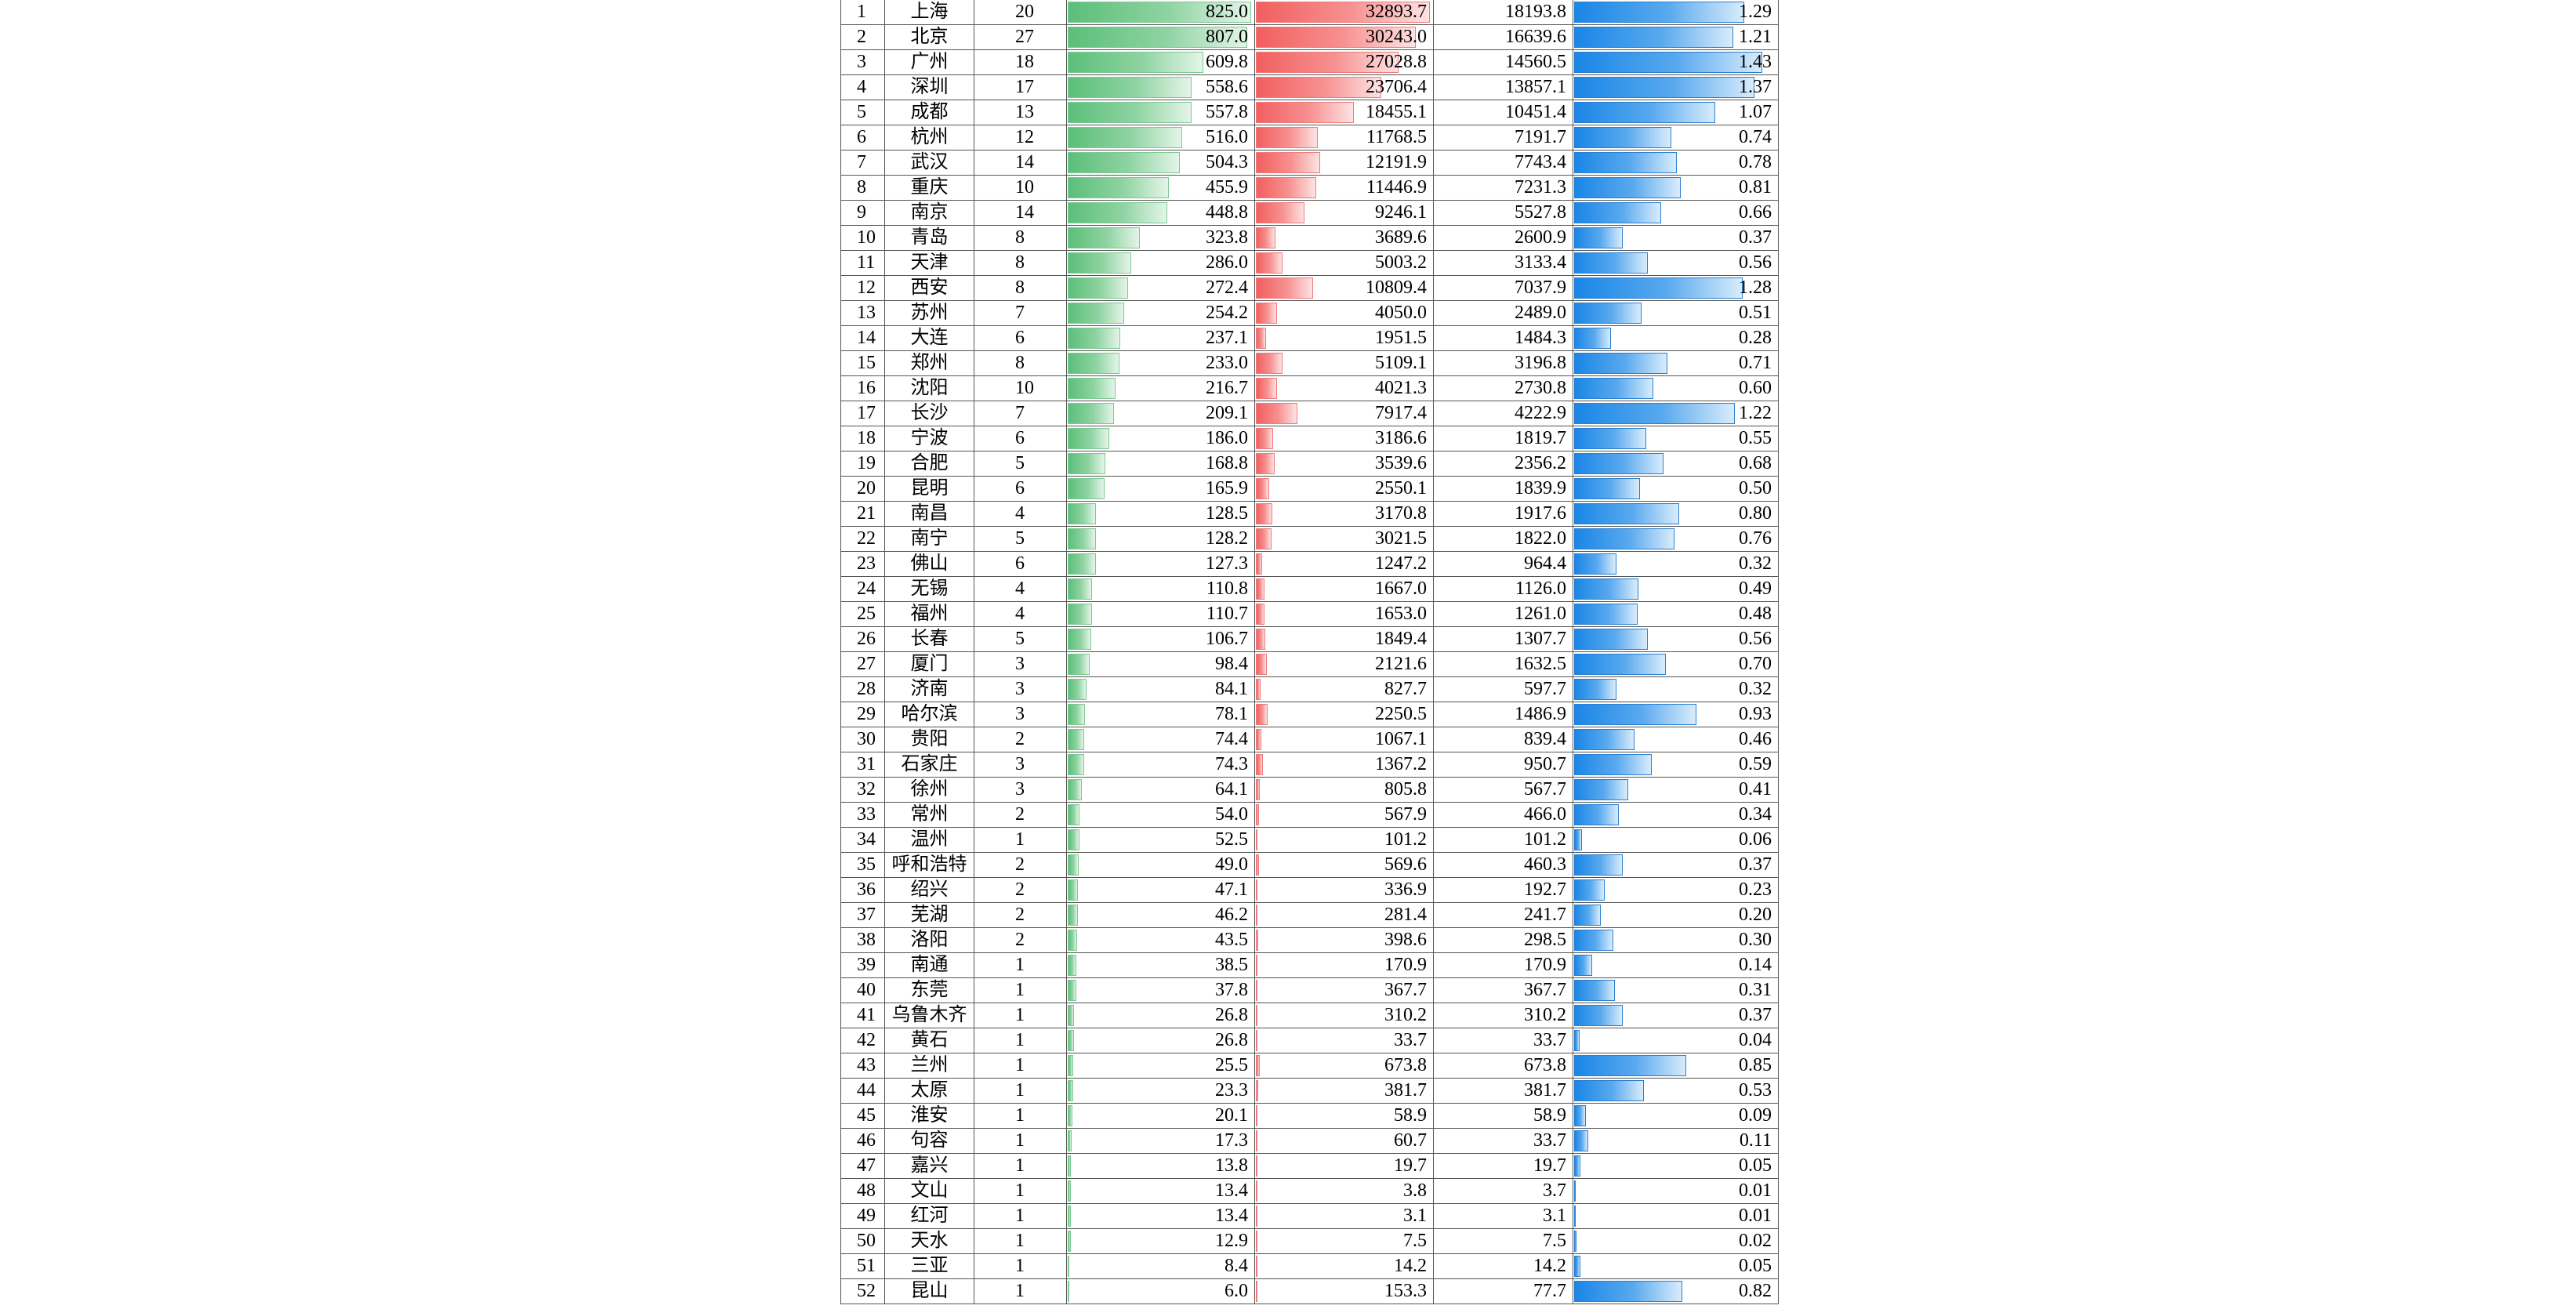 The height and width of the screenshot is (1309, 2576). Describe the element at coordinates (863, 639) in the screenshot. I see `rank-cell: 26` at that location.